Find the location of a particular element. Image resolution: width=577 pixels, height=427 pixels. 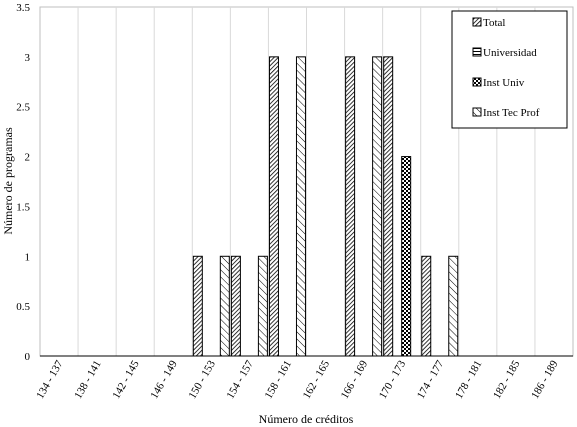

legend: Total Universidad Inst Univ Inst Tec Prof is located at coordinates (509, 69).